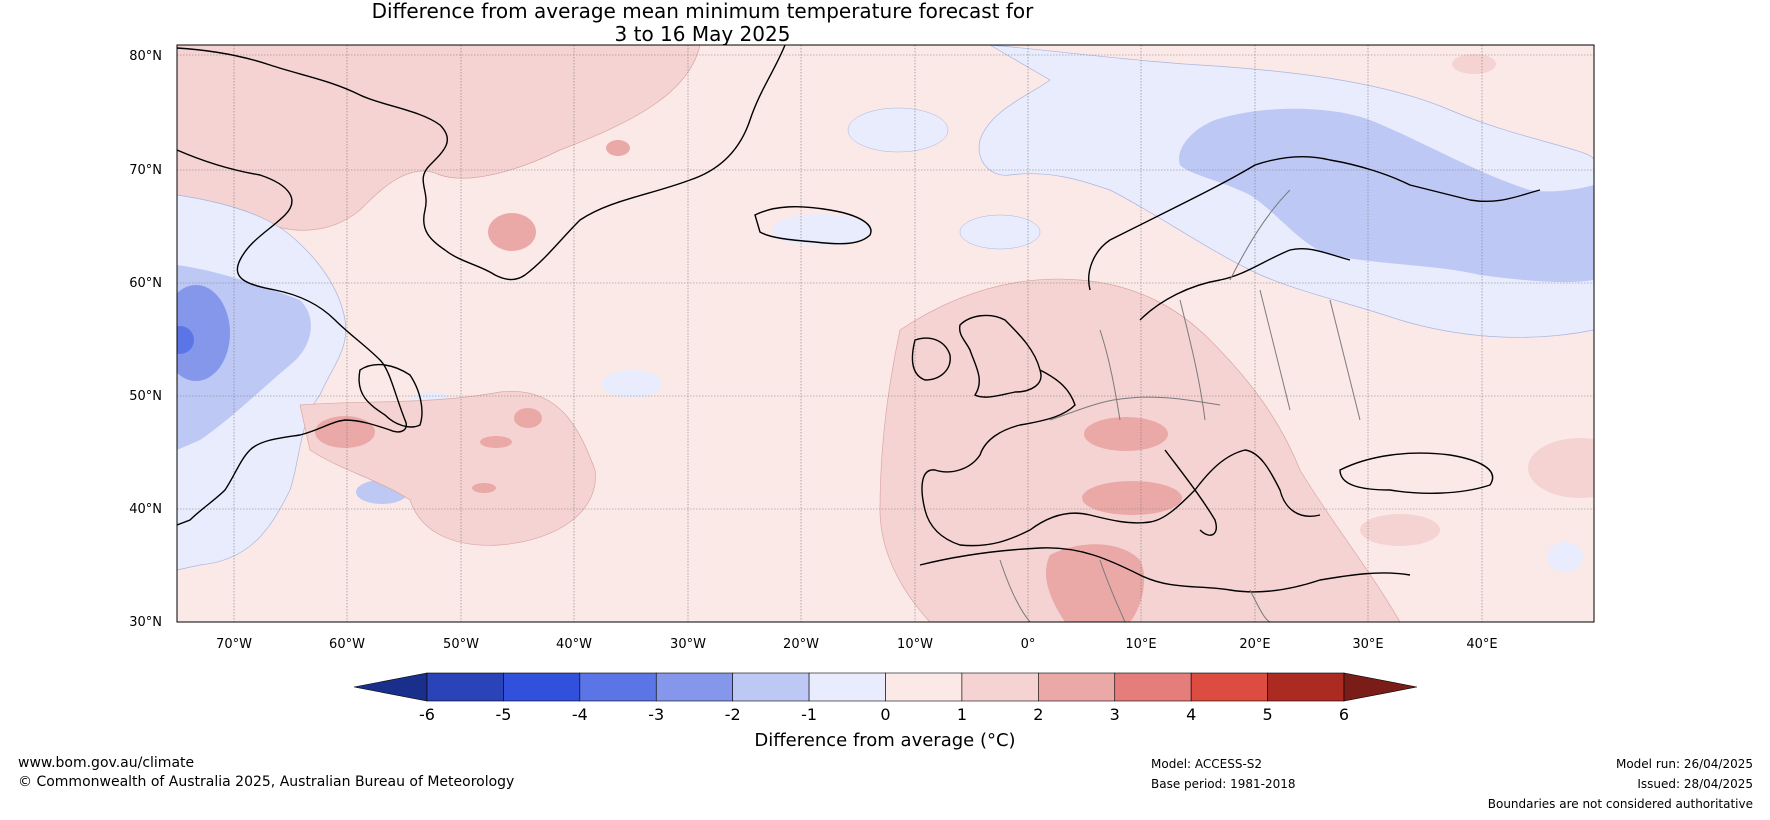 The width and height of the screenshot is (1770, 820). What do you see at coordinates (656, 714) in the screenshot?
I see `colorbar-tick-label: -3` at bounding box center [656, 714].